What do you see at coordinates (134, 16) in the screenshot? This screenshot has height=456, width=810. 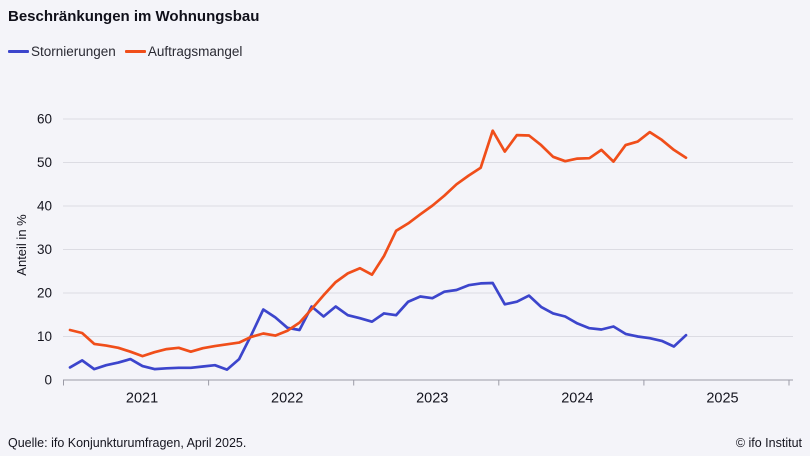 I see `chart-title: Beschränkungen im Wohnungsbau` at bounding box center [134, 16].